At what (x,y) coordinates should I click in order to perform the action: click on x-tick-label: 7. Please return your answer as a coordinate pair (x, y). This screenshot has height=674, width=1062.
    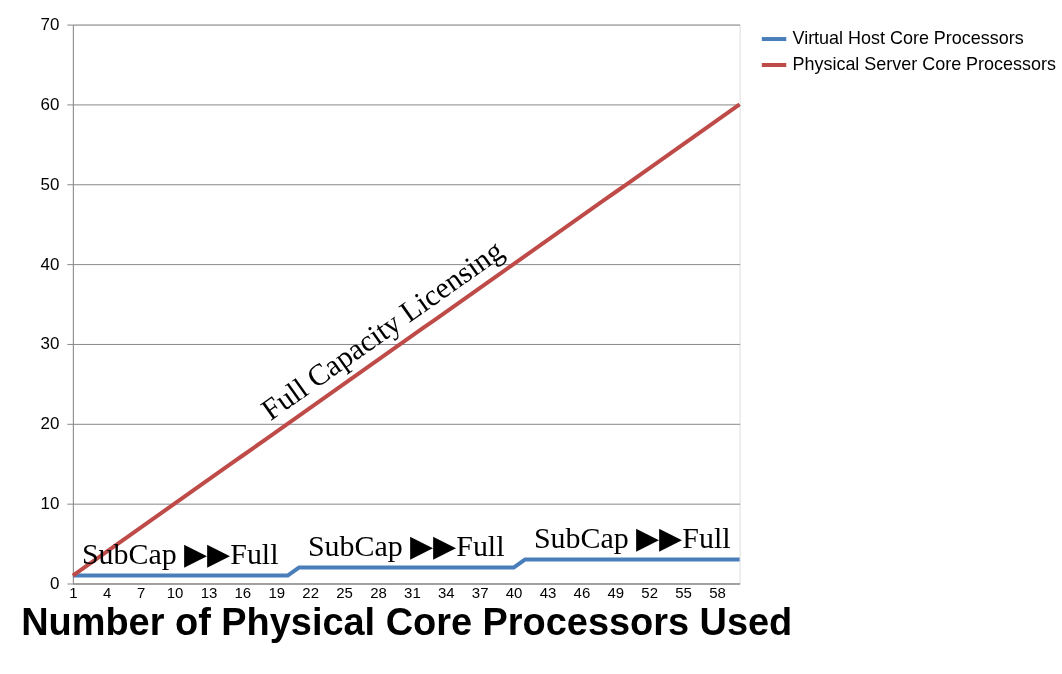
    Looking at the image, I should click on (141, 592).